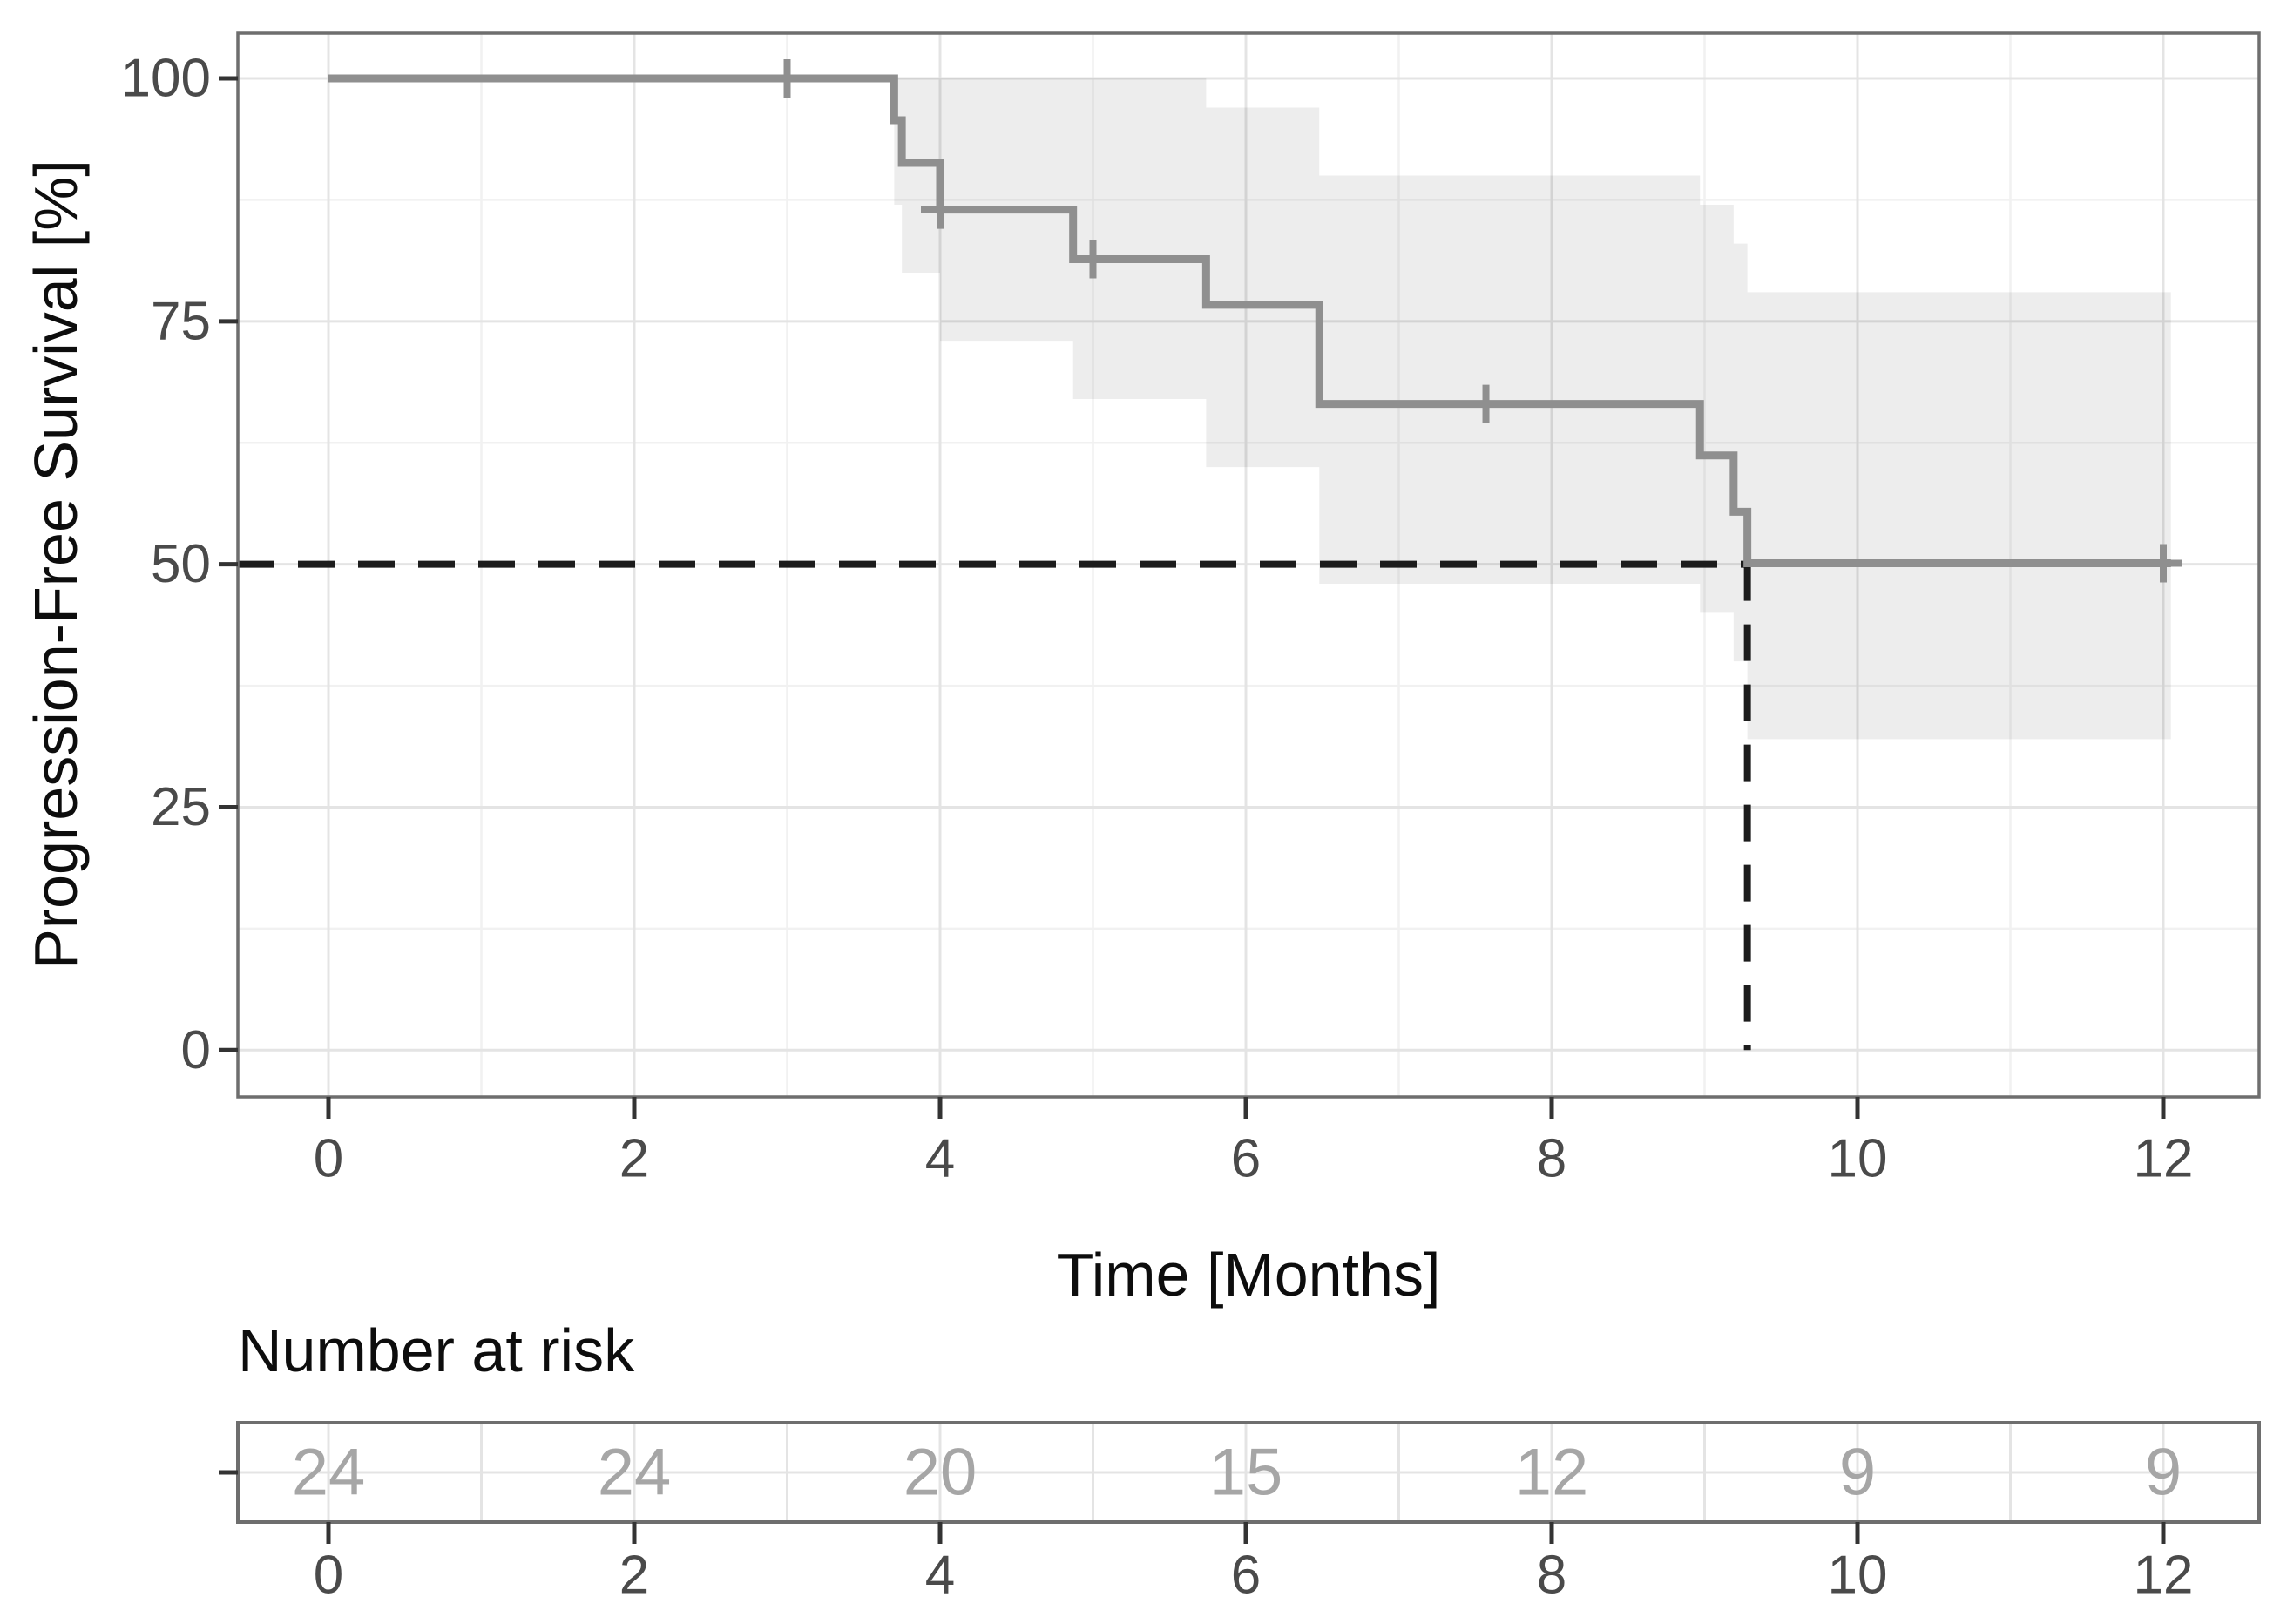 This screenshot has height=1624, width=2287. Describe the element at coordinates (1552, 1473) in the screenshot. I see `risk-count: 12` at that location.